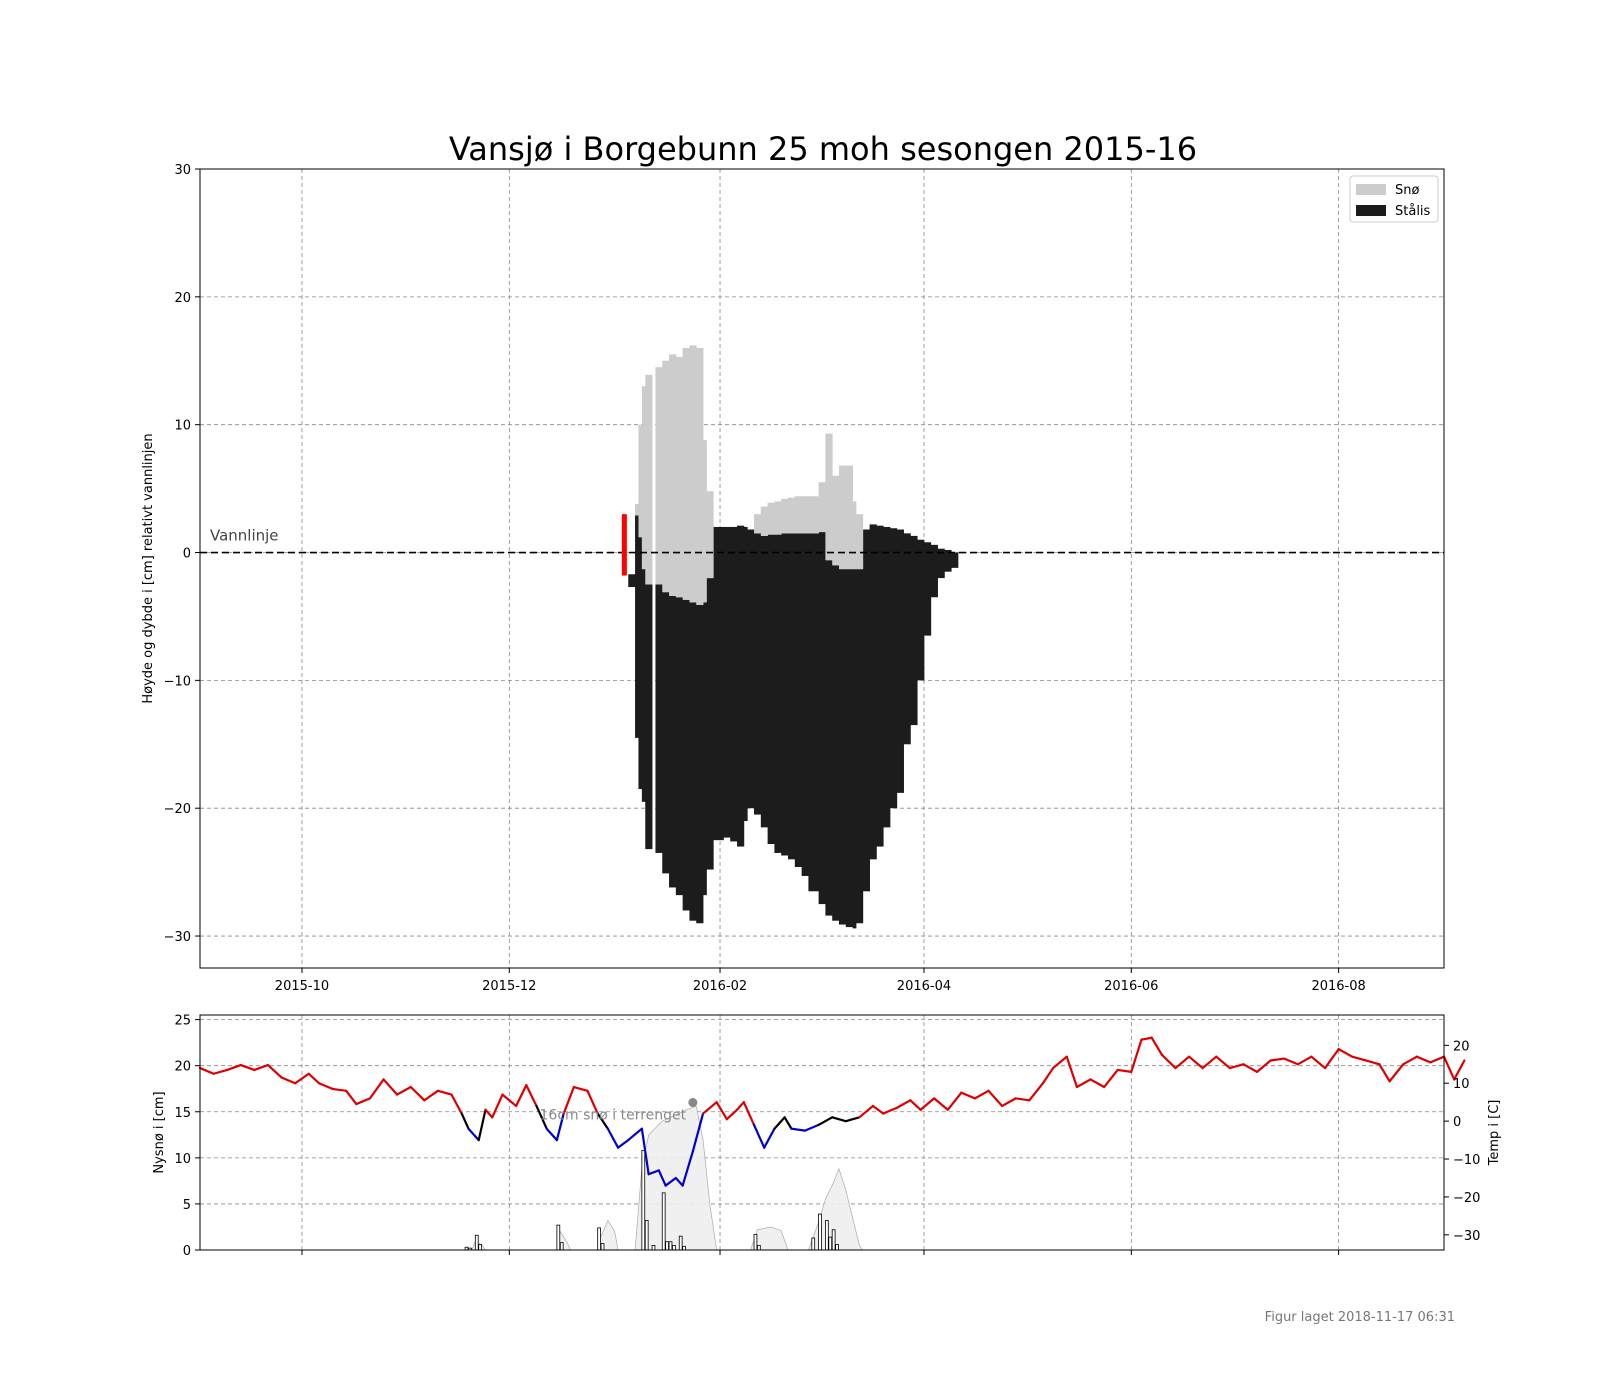 The width and height of the screenshot is (1600, 1400). What do you see at coordinates (177, 809) in the screenshot?
I see `y-tick-label: −20` at bounding box center [177, 809].